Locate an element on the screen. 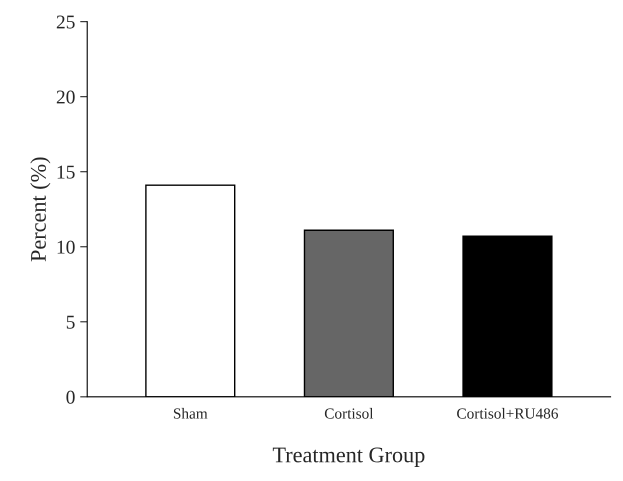 The width and height of the screenshot is (623, 481). x-tick-label: Cortisol+RU486 is located at coordinates (507, 413).